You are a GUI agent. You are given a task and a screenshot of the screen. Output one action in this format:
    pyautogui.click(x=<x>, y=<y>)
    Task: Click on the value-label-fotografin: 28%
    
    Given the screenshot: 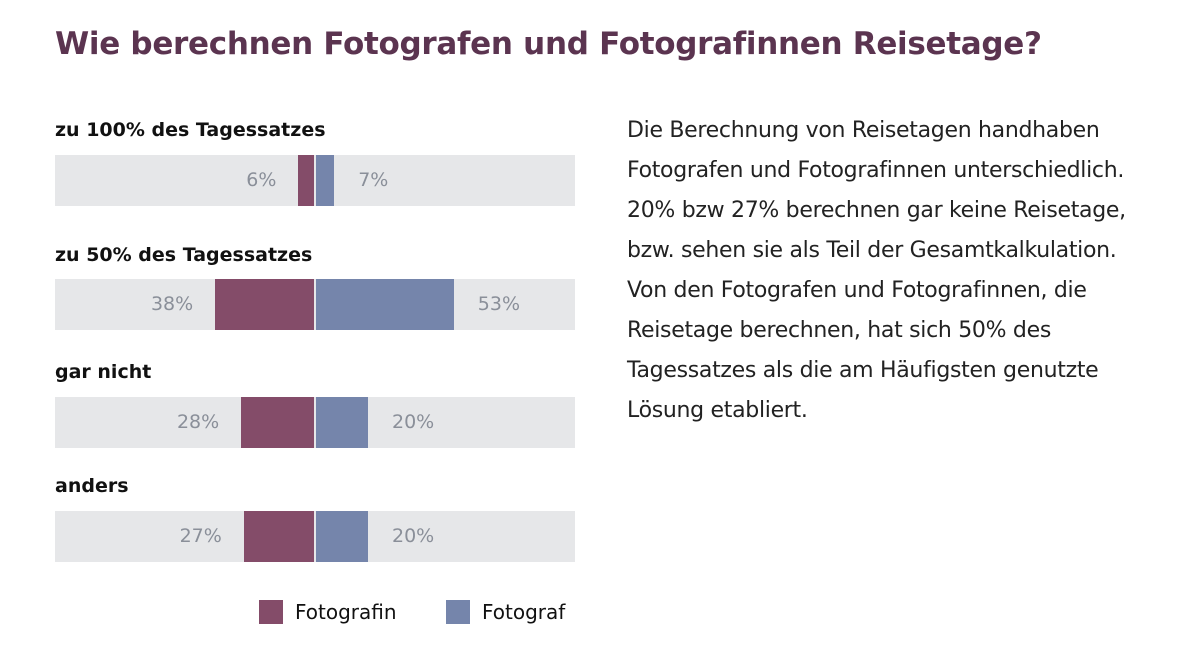 What is the action you would take?
    pyautogui.click(x=198, y=422)
    